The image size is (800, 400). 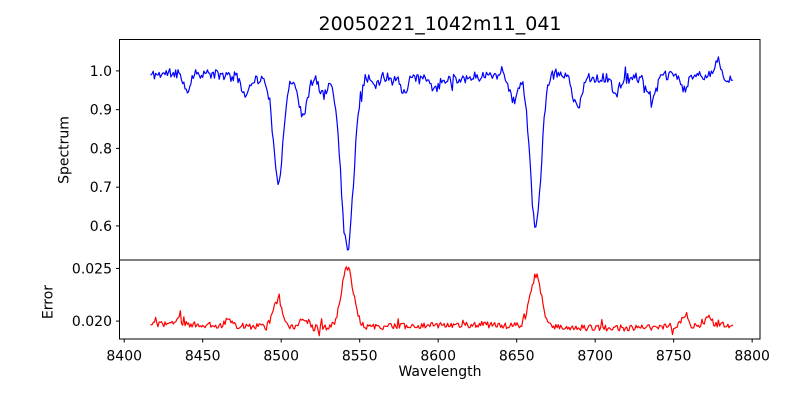 What do you see at coordinates (203, 357) in the screenshot?
I see `x-axis-tick-label: 8450` at bounding box center [203, 357].